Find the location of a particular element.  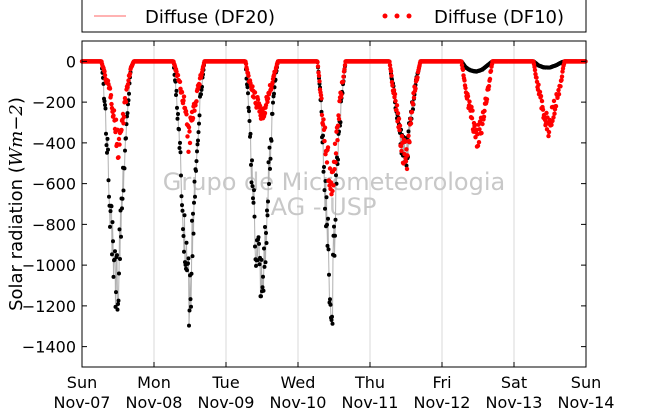

x-tick-label-date: Nov-13 is located at coordinates (514, 401).